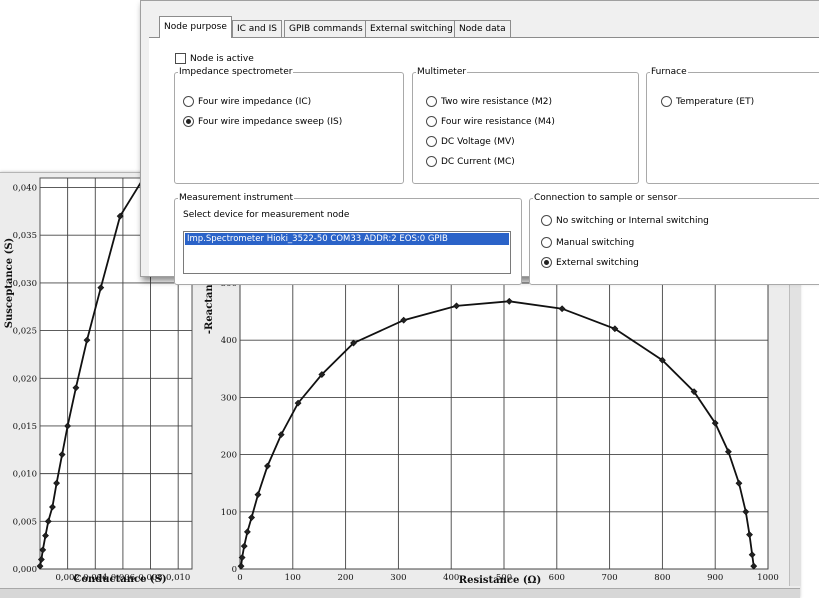  What do you see at coordinates (498, 121) in the screenshot?
I see `radio-label: Four wire resistance (M4)` at bounding box center [498, 121].